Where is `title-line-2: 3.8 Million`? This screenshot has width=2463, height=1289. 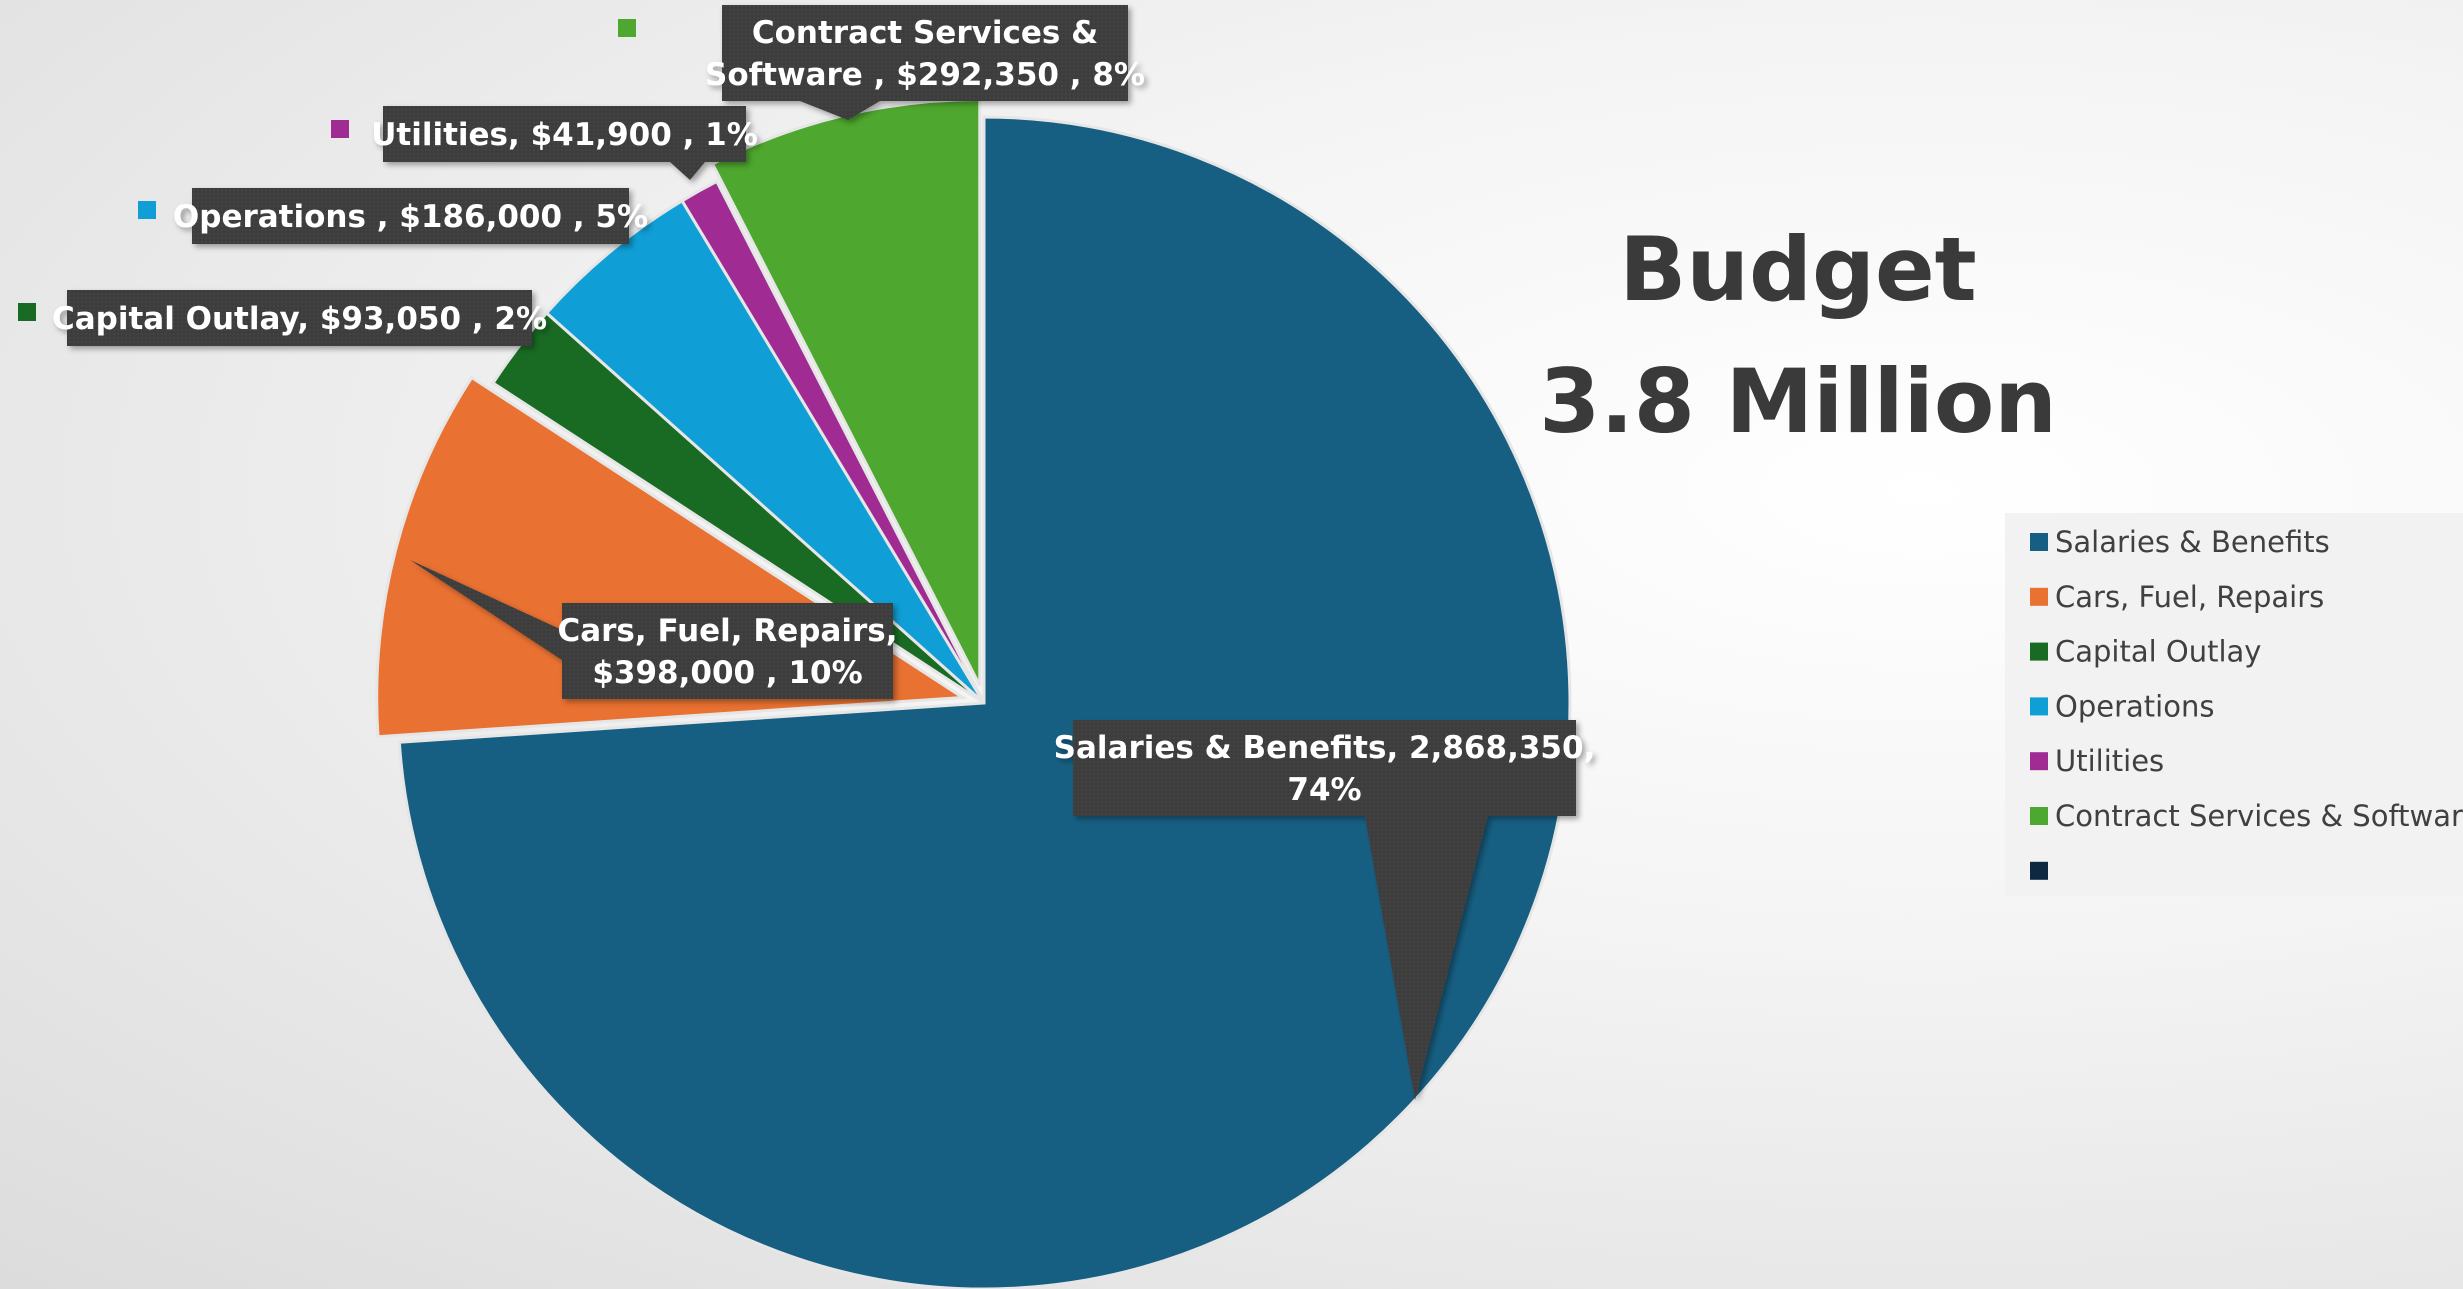
title-line-2: 3.8 Million is located at coordinates (1798, 401).